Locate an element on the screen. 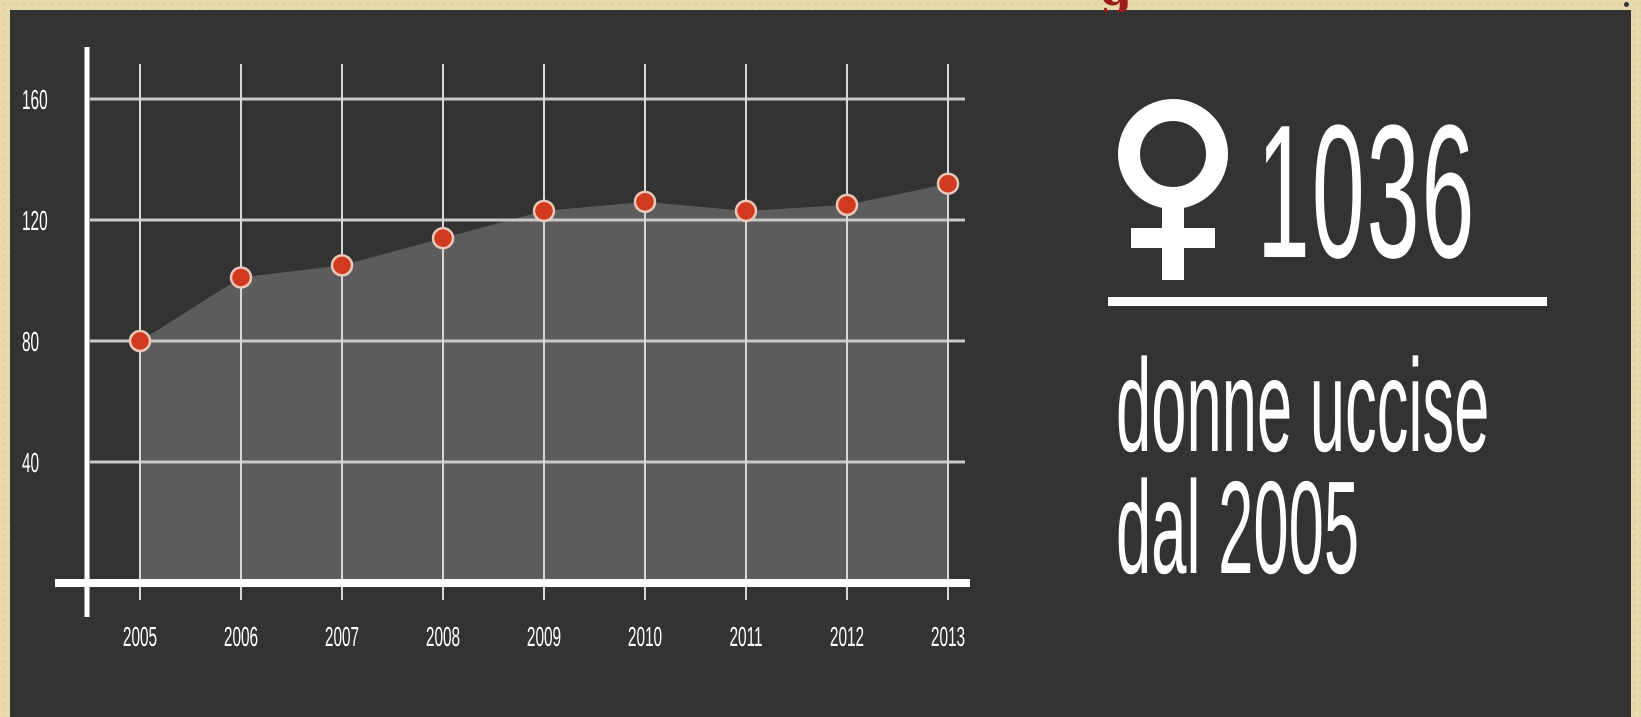 The width and height of the screenshot is (1641, 717). caption-line-2: dal 2005 is located at coordinates (1238, 527).